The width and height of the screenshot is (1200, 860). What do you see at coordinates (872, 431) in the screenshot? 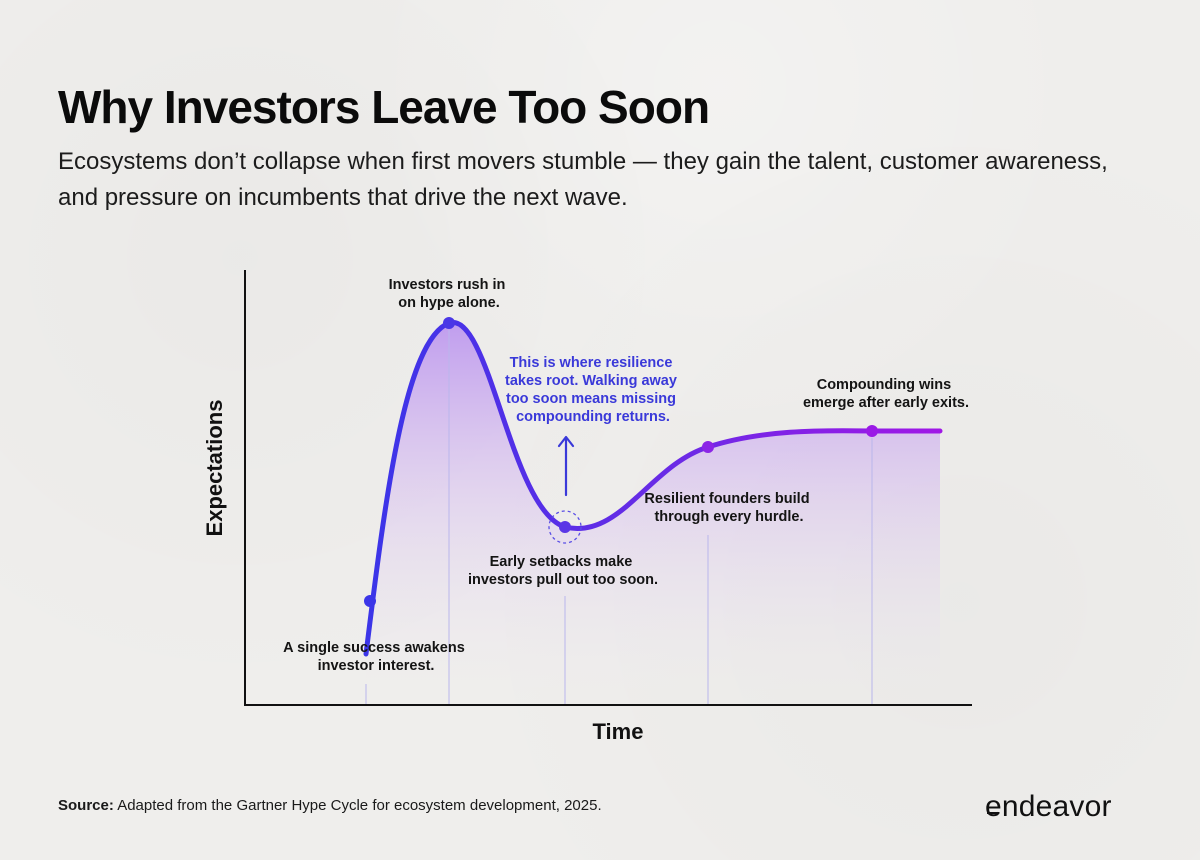
I see `point-plateau` at bounding box center [872, 431].